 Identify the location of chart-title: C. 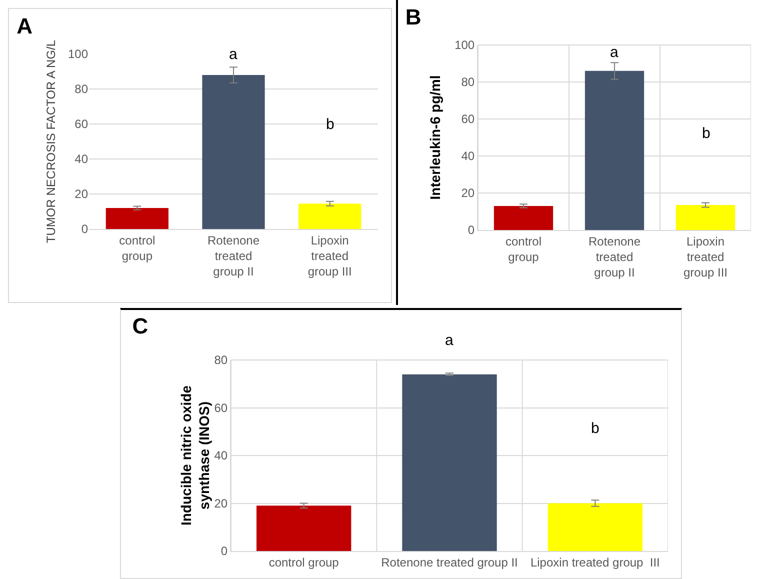
(140, 326).